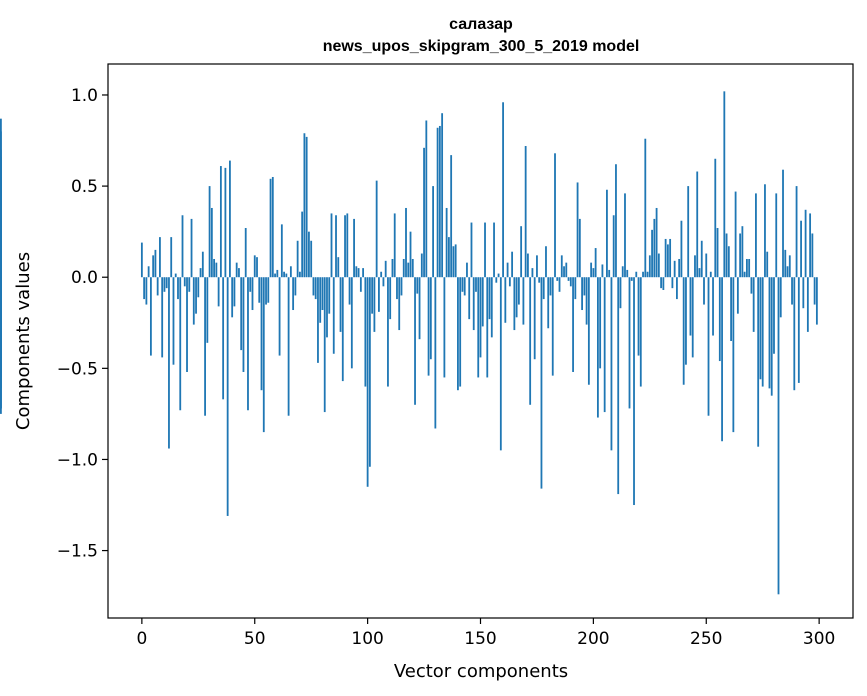 The image size is (867, 696). I want to click on x-tick-label: 0, so click(141, 639).